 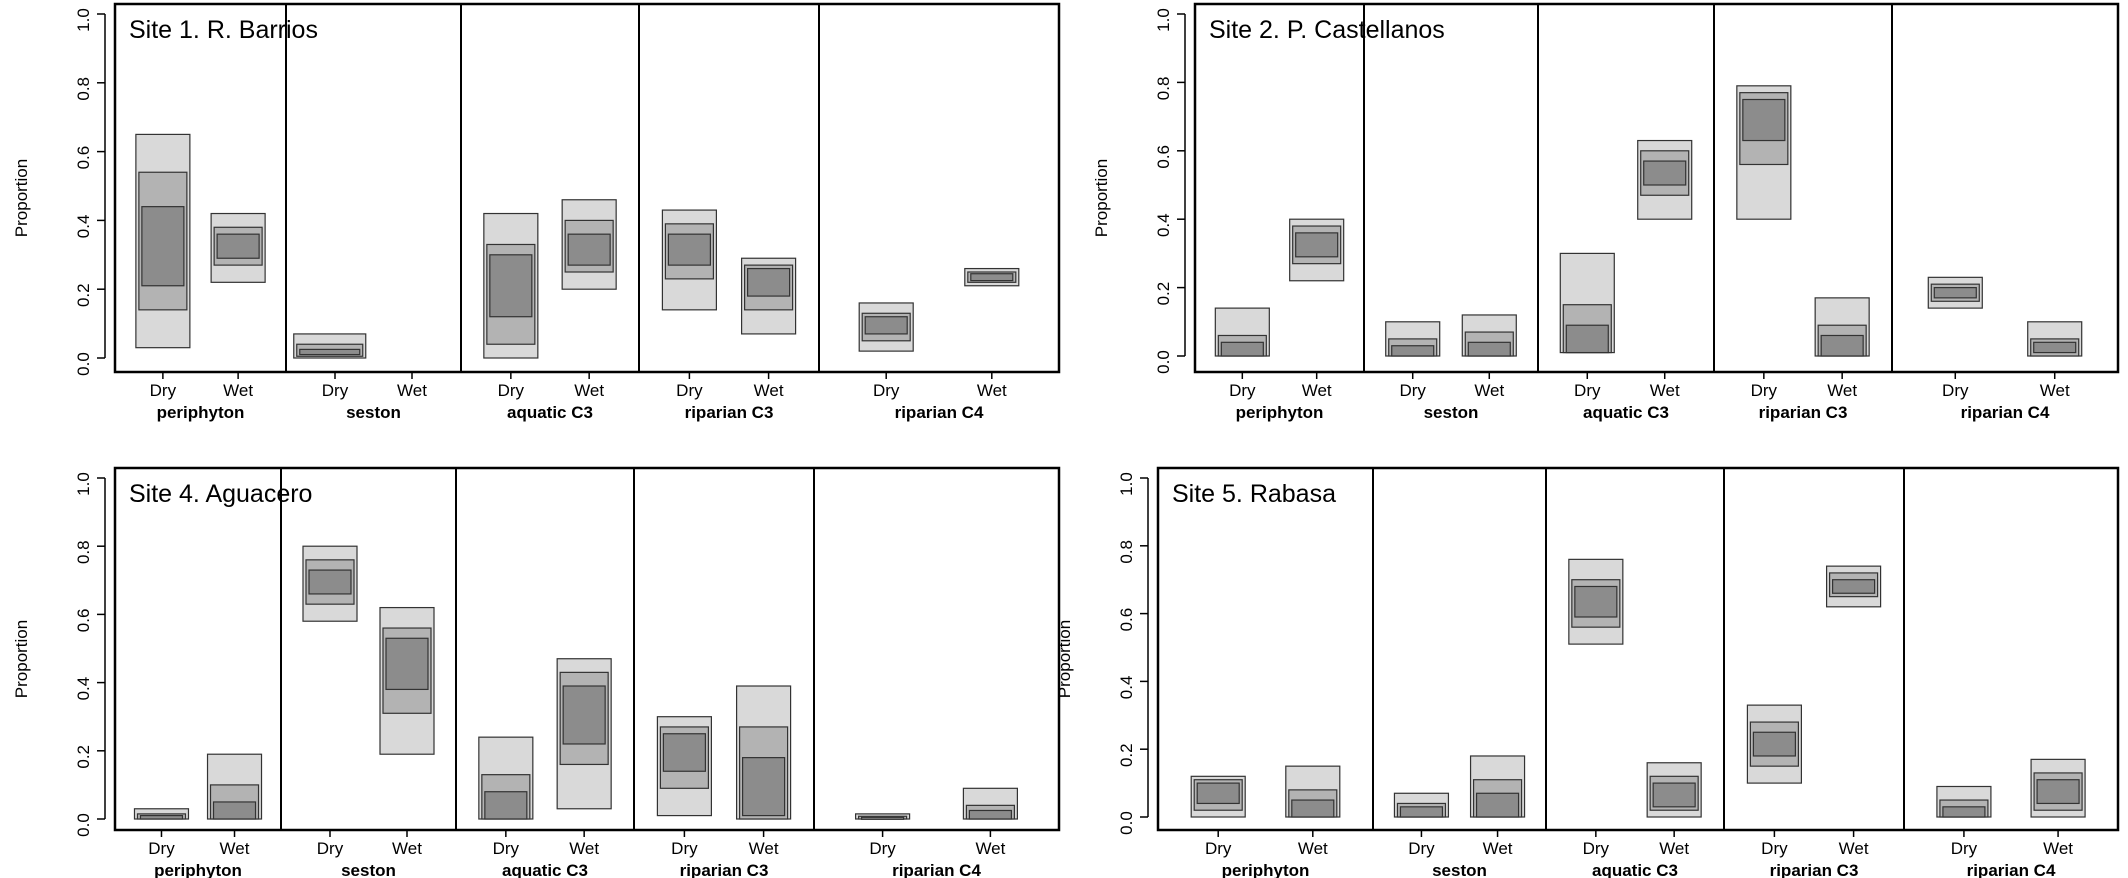 What do you see at coordinates (220, 494) in the screenshot?
I see `panel-title: Site 4. Aguacero` at bounding box center [220, 494].